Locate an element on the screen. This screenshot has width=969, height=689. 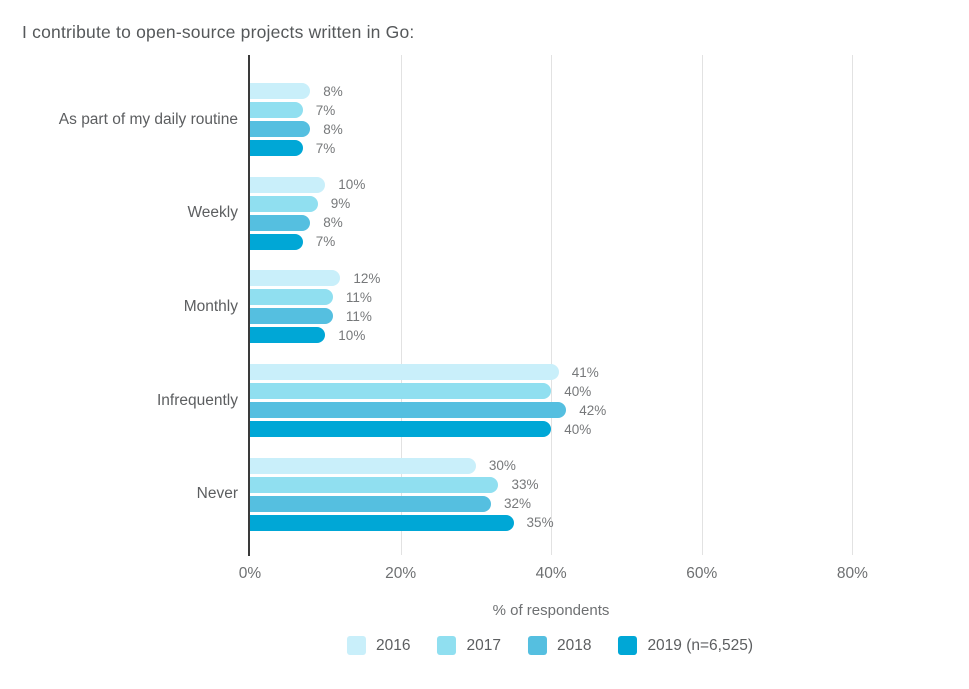
bar-value-label: 42% is located at coordinates (593, 410).